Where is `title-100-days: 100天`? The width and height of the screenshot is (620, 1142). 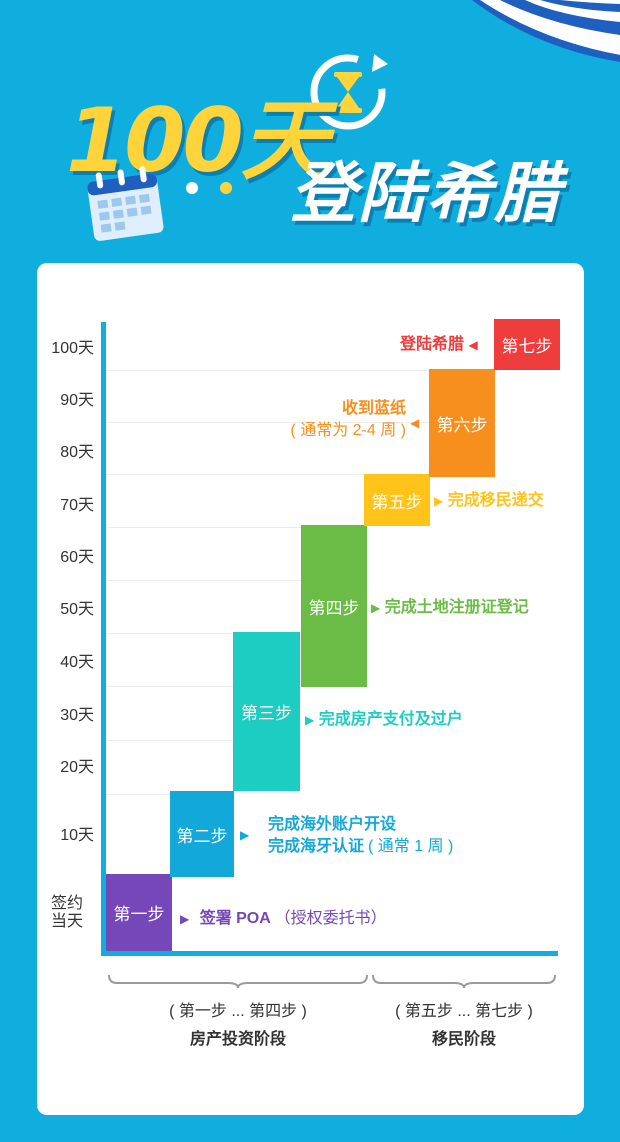 title-100-days: 100天 is located at coordinates (197, 140).